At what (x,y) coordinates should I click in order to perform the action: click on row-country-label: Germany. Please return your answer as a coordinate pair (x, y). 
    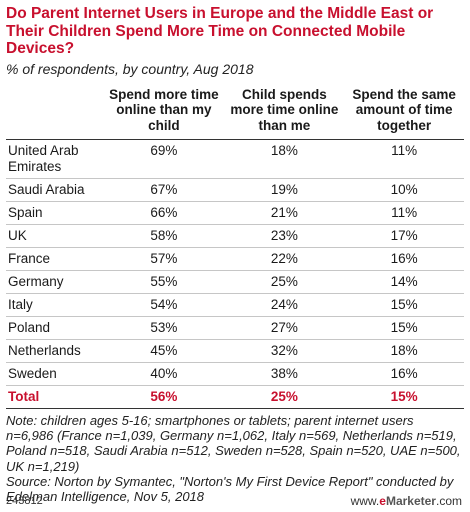
    Looking at the image, I should click on (55, 282).